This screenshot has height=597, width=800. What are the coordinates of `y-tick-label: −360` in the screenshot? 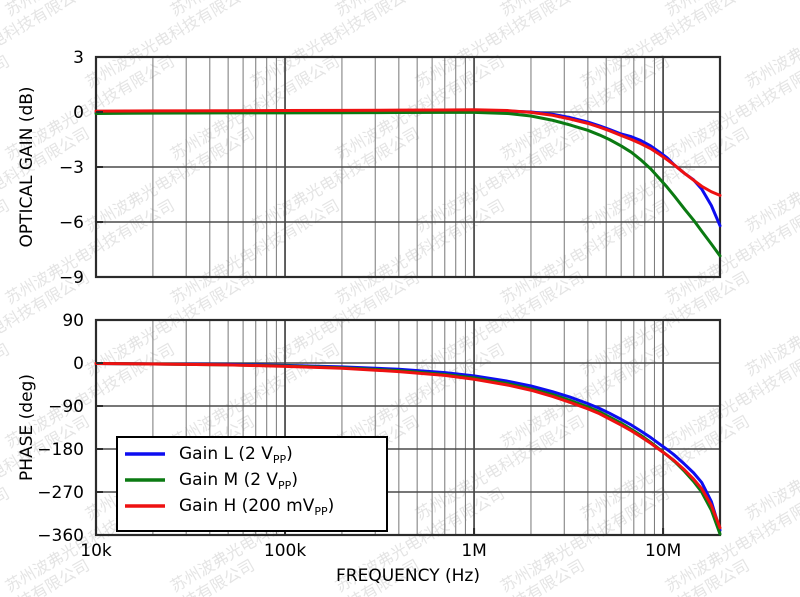 It's located at (60, 536).